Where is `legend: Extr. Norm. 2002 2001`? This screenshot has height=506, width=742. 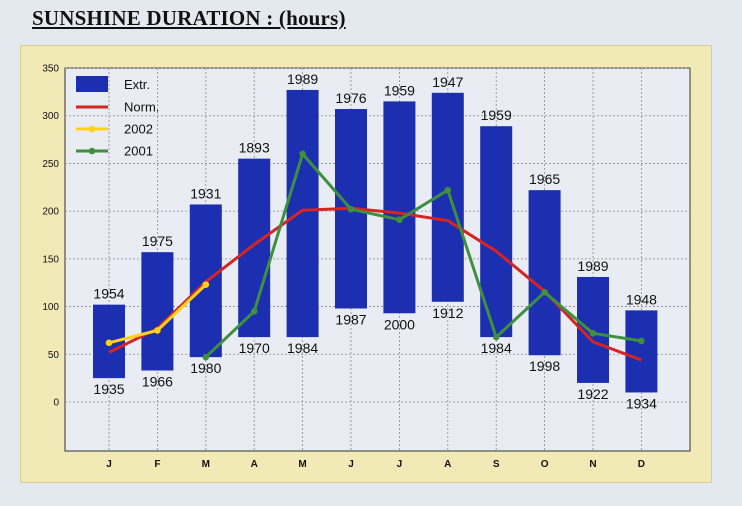 legend: Extr. Norm. 2002 2001 is located at coordinates (117, 117).